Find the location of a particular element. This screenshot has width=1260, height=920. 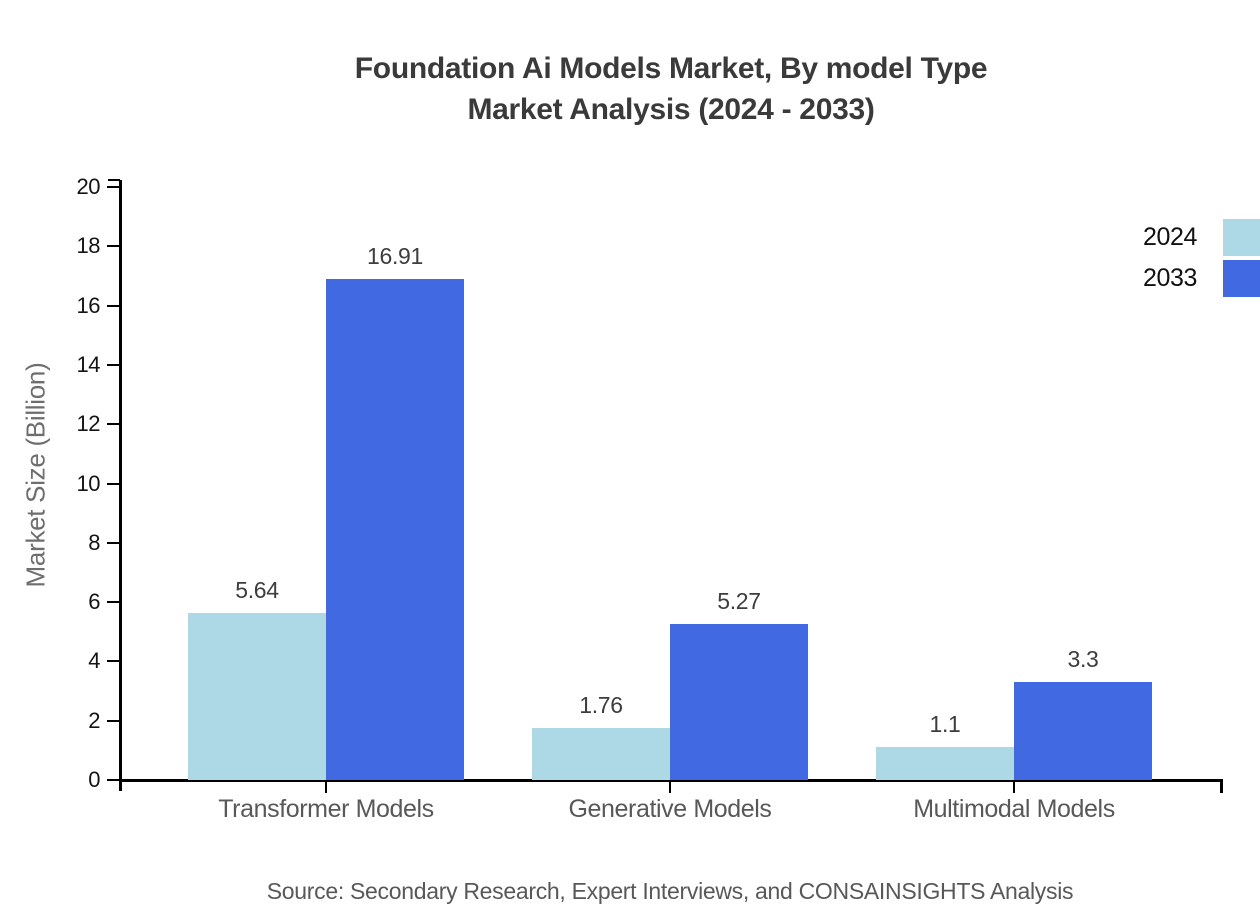

y-tick-label: 16 is located at coordinates (88, 305).